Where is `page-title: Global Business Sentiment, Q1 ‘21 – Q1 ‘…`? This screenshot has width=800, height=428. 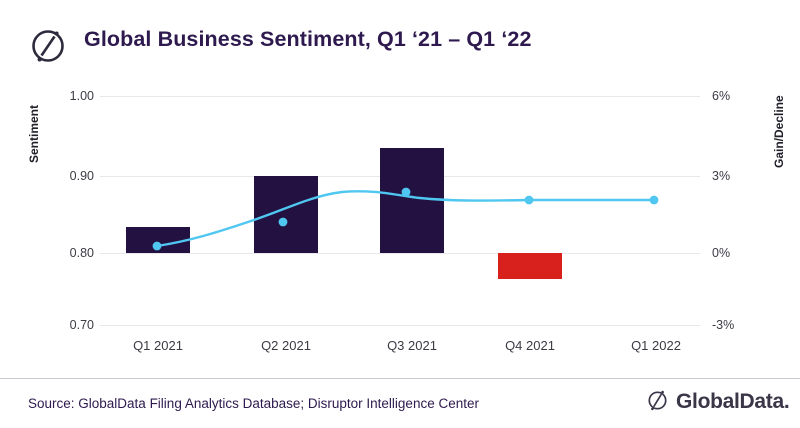 page-title: Global Business Sentiment, Q1 ‘21 – Q1 ‘… is located at coordinates (308, 39).